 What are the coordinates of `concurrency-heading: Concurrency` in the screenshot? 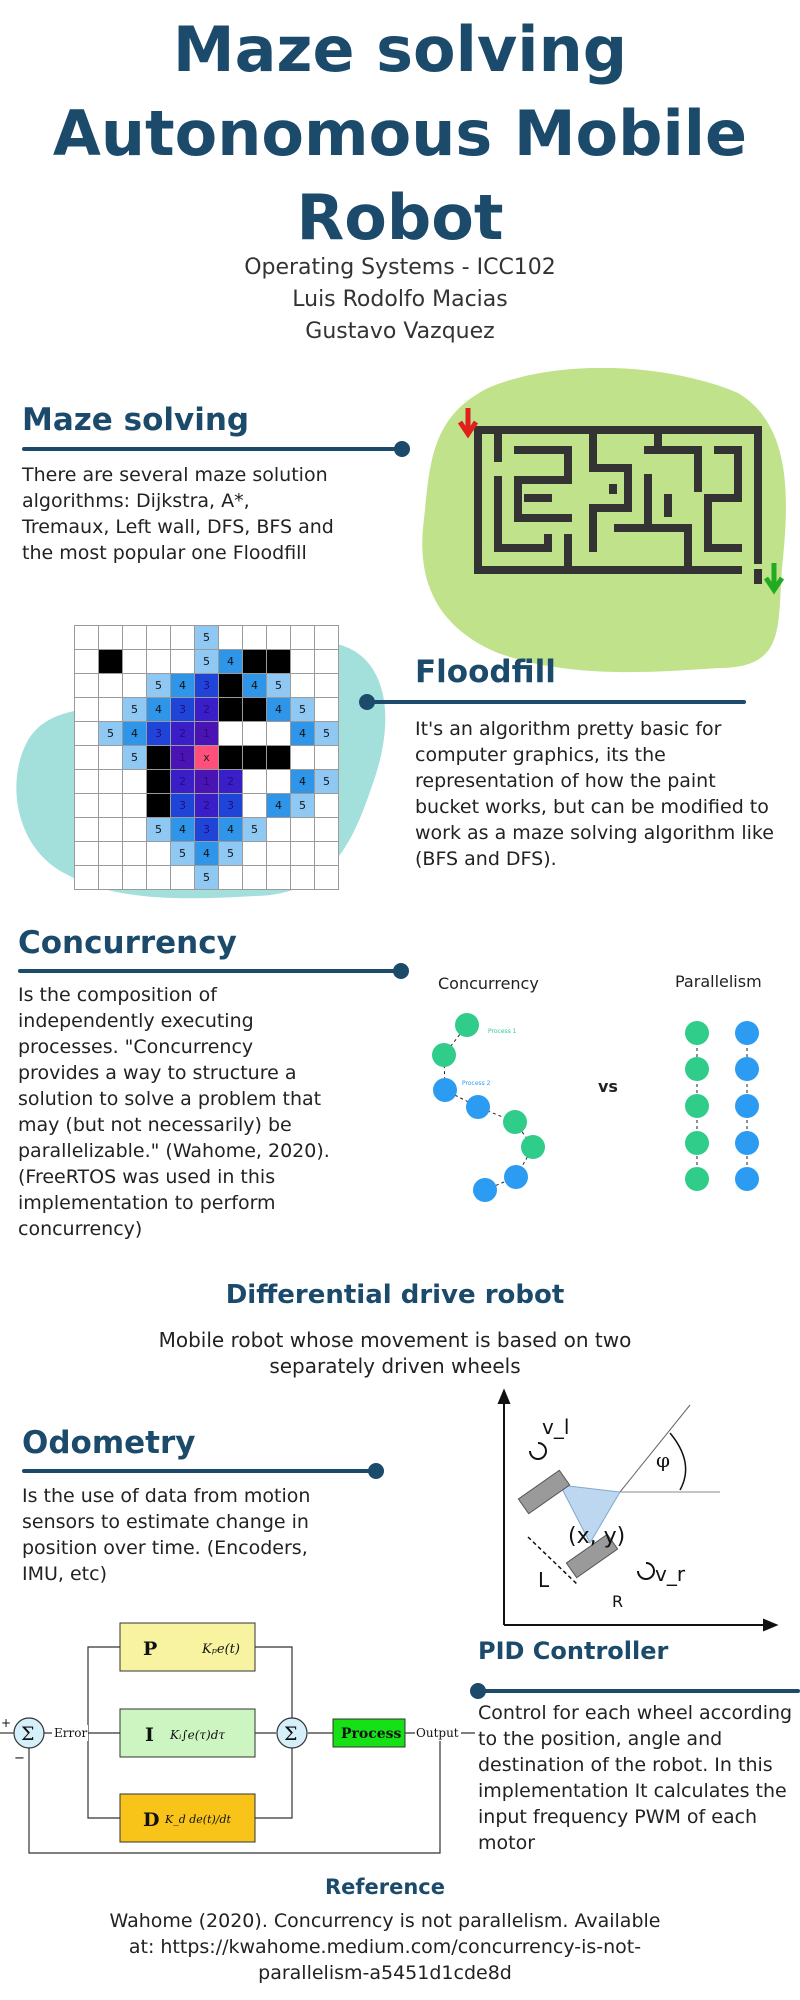 It's located at (127, 943).